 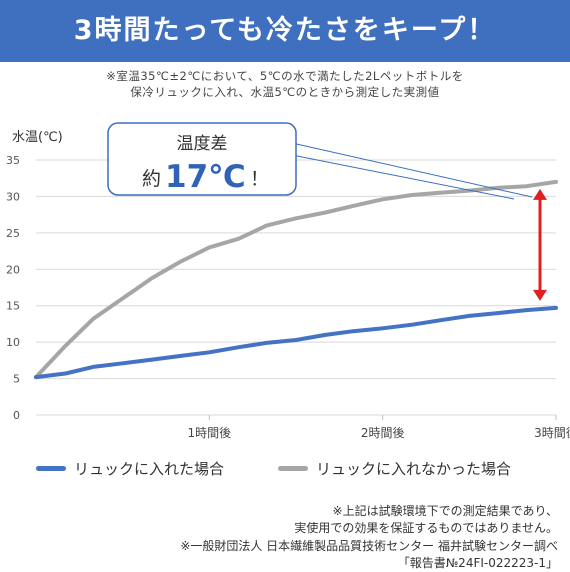 I want to click on temperature-difference-callout: 温度差 約 17℃ ！, so click(x=320, y=161).